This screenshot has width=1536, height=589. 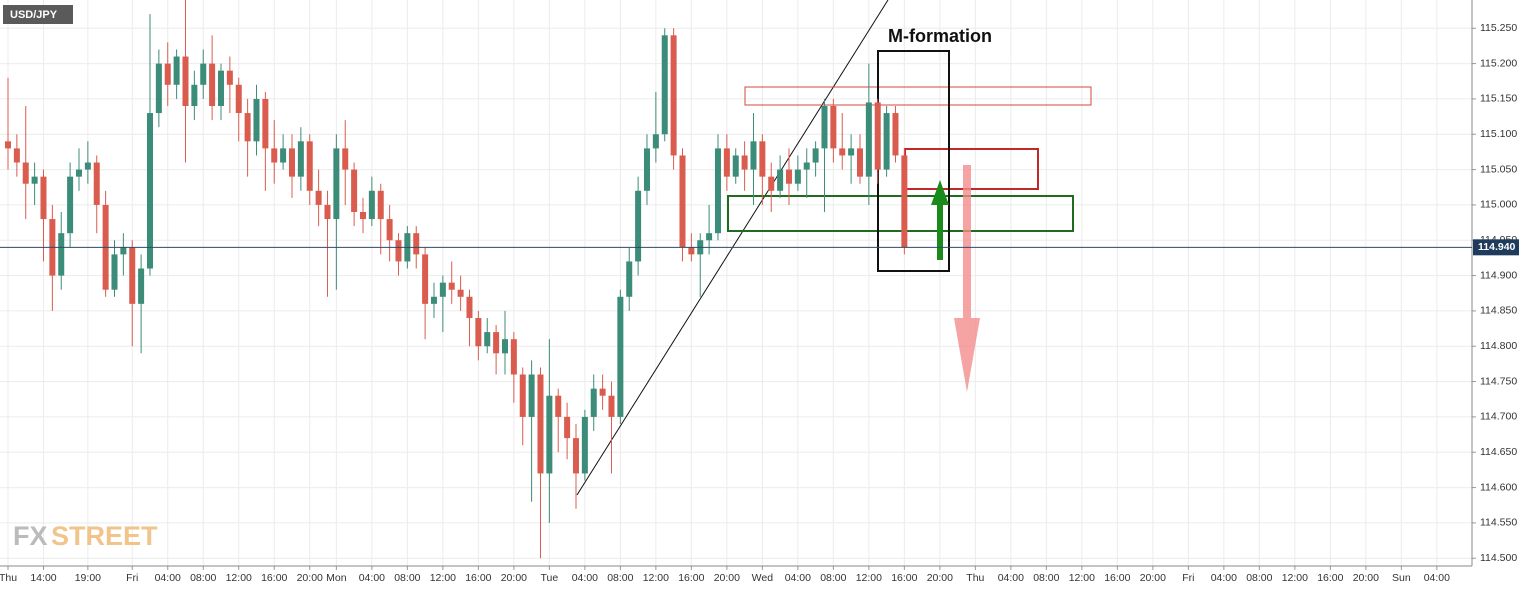 I want to click on watermark-fx: FX, so click(x=30, y=536).